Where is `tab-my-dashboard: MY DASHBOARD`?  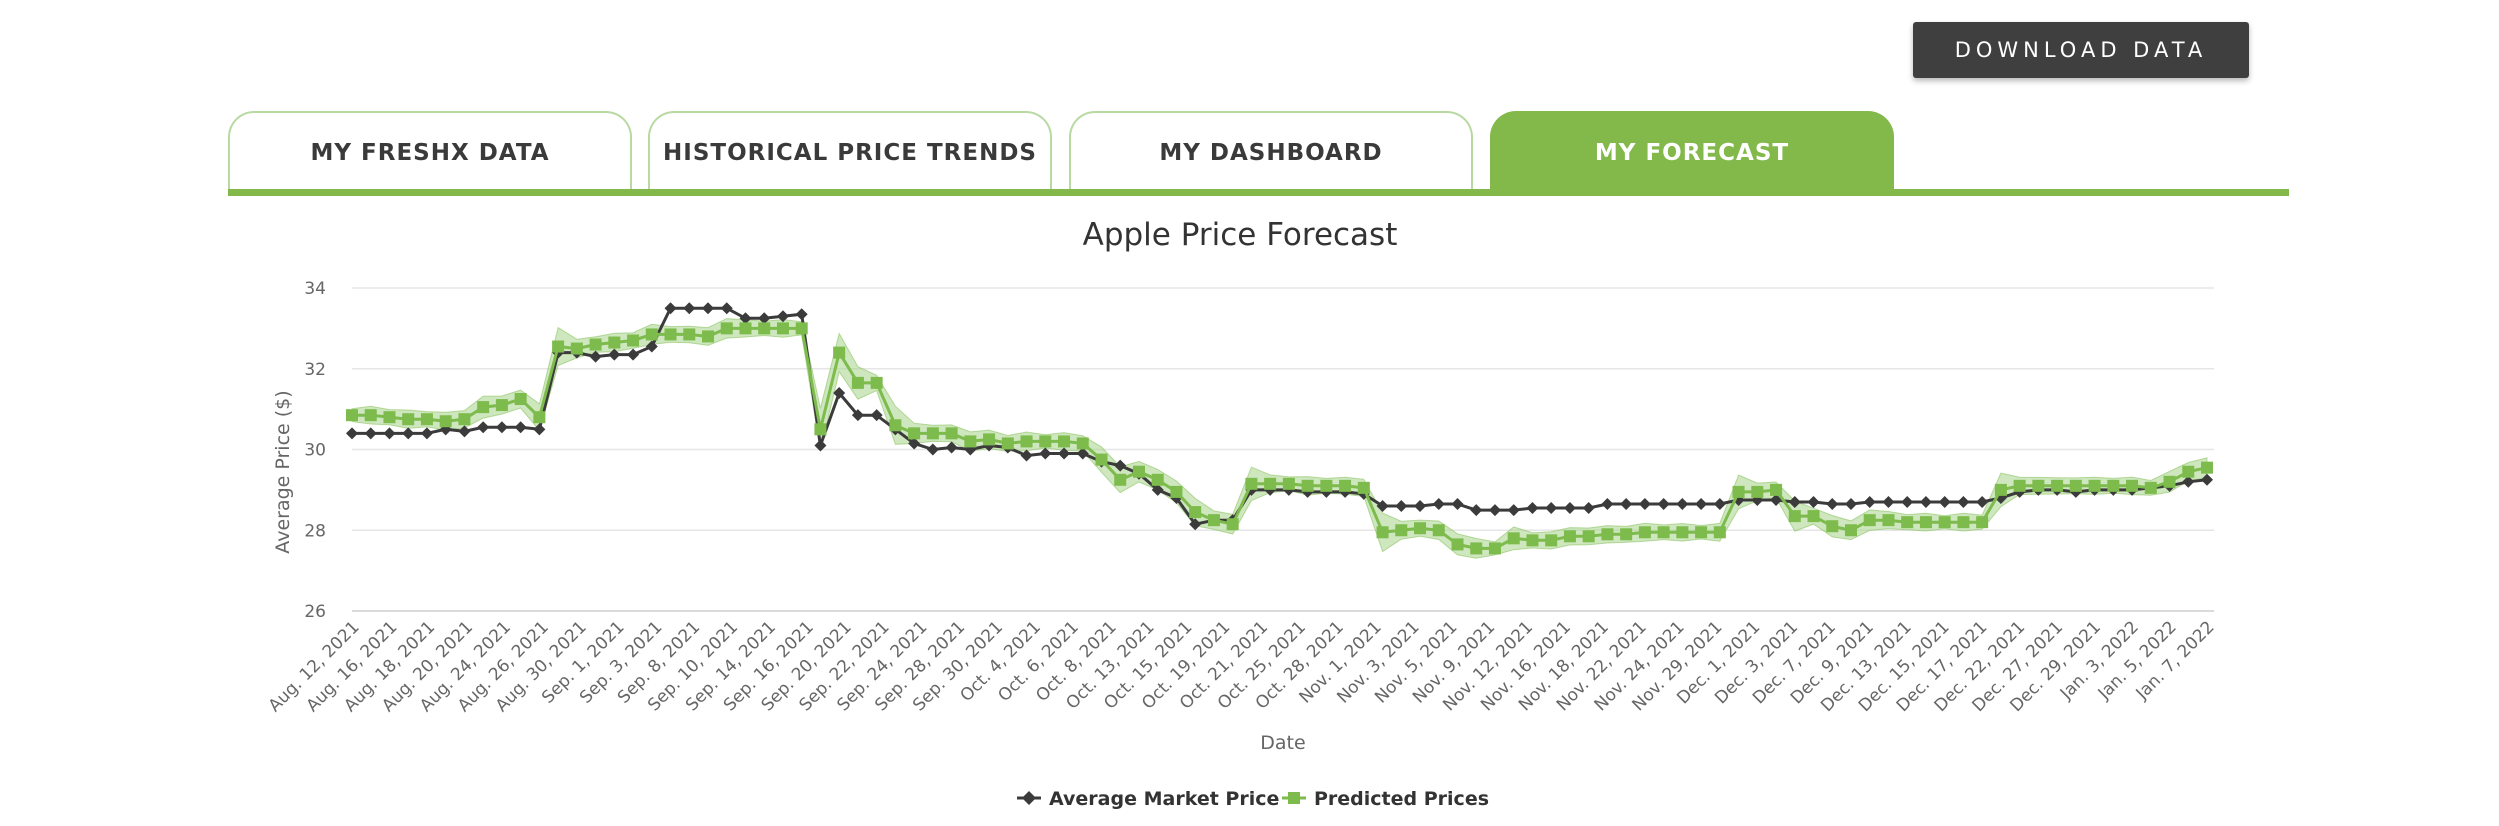
tab-my-dashboard: MY DASHBOARD is located at coordinates (1271, 152).